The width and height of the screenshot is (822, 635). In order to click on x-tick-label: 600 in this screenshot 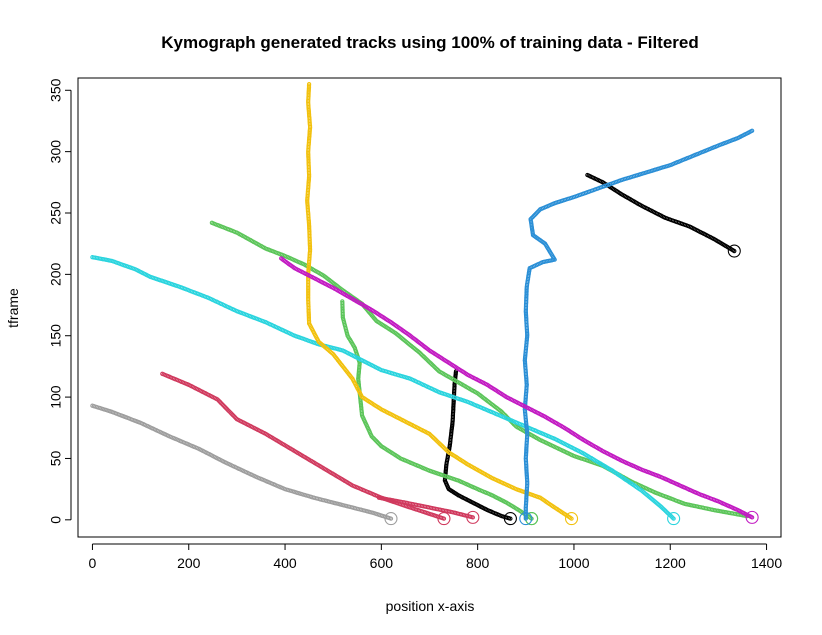, I will do `click(382, 563)`.